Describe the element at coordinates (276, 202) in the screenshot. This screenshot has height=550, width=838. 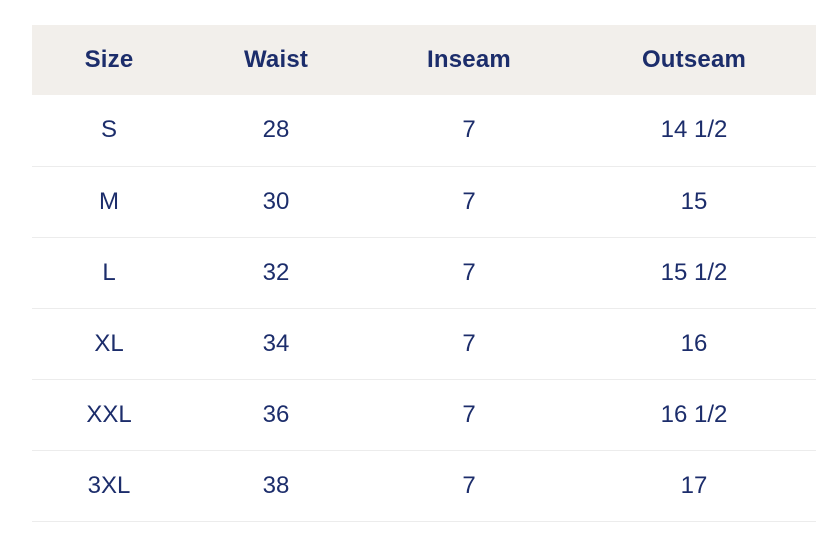
I see `cell-waist: 30` at that location.